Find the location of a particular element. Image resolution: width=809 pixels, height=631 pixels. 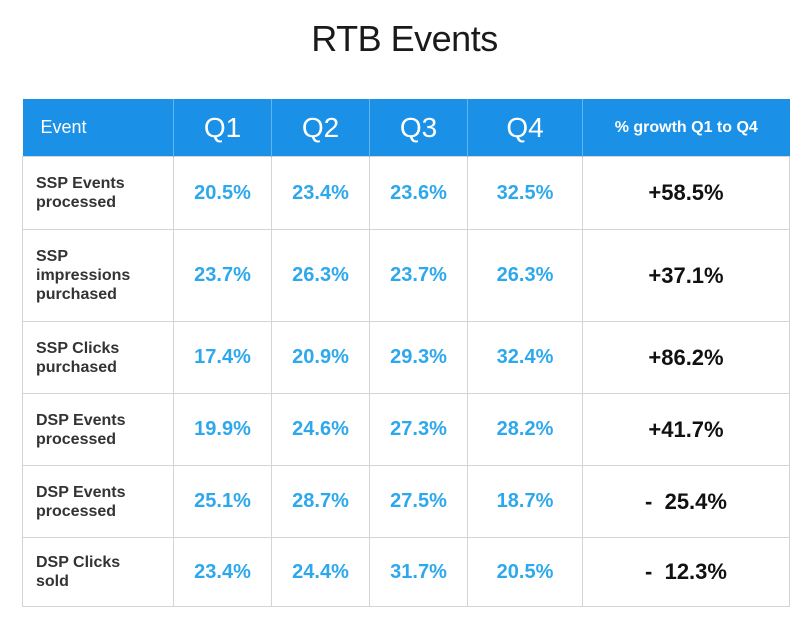

value-q1: 23.7% is located at coordinates (222, 275).